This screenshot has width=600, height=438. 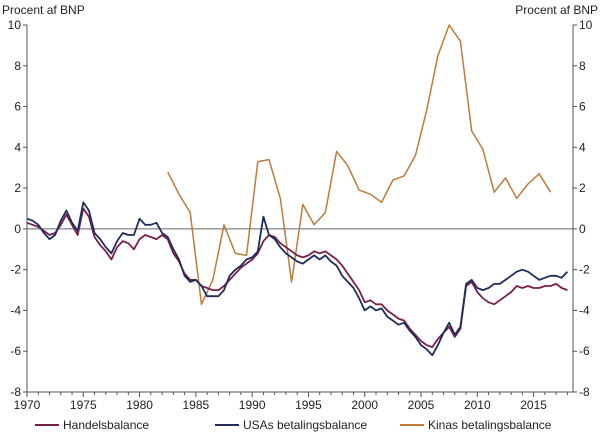 What do you see at coordinates (584, 270) in the screenshot?
I see `y-tick-label-right: -2` at bounding box center [584, 270].